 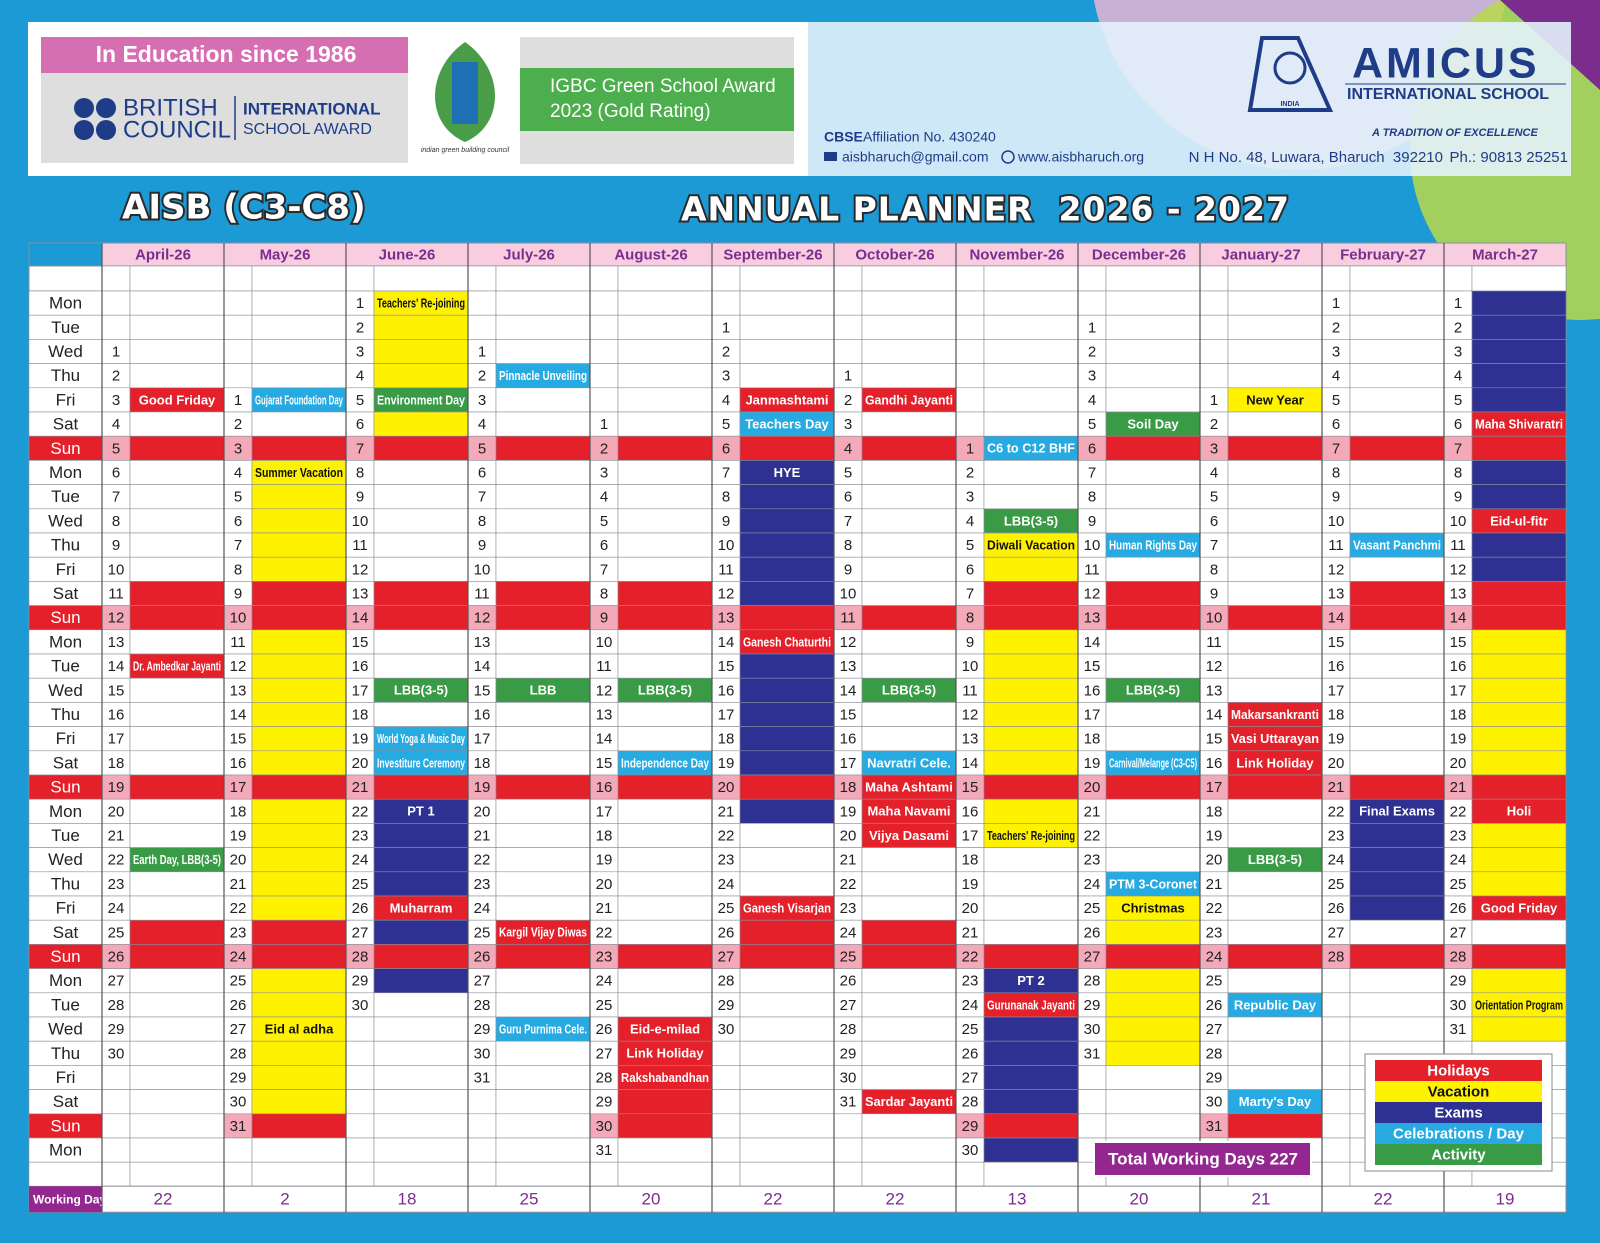 What do you see at coordinates (65, 956) in the screenshot?
I see `weekday: Sun` at bounding box center [65, 956].